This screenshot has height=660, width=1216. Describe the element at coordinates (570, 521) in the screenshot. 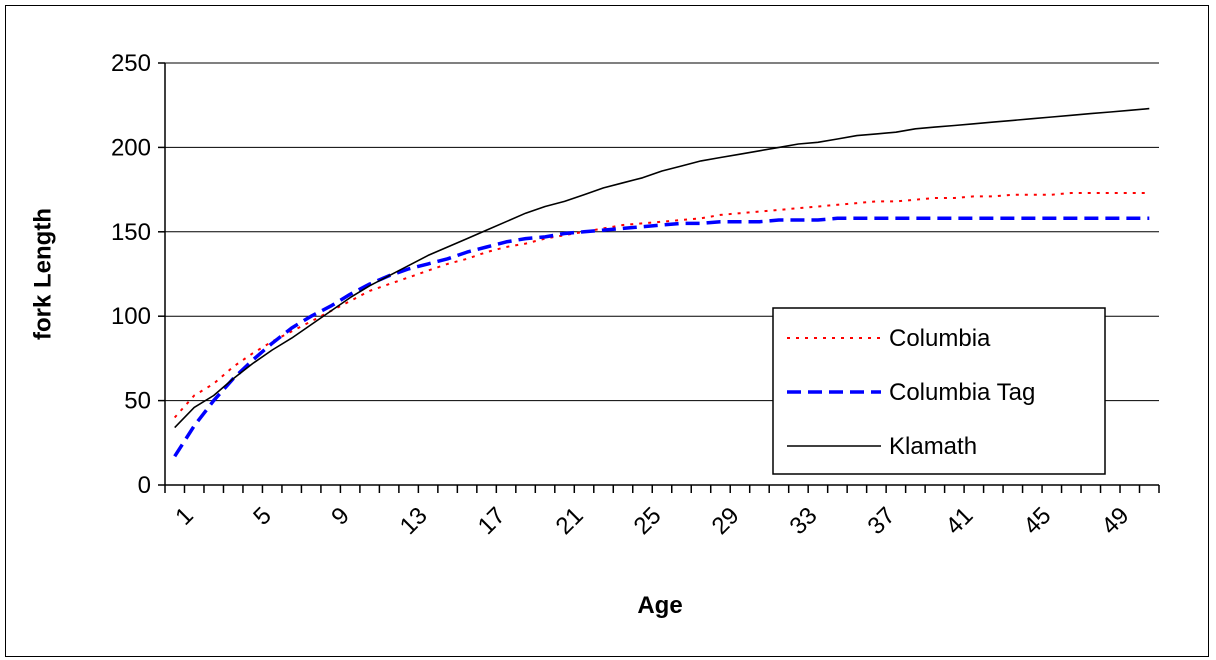

I see `x-tick-label: 21` at that location.